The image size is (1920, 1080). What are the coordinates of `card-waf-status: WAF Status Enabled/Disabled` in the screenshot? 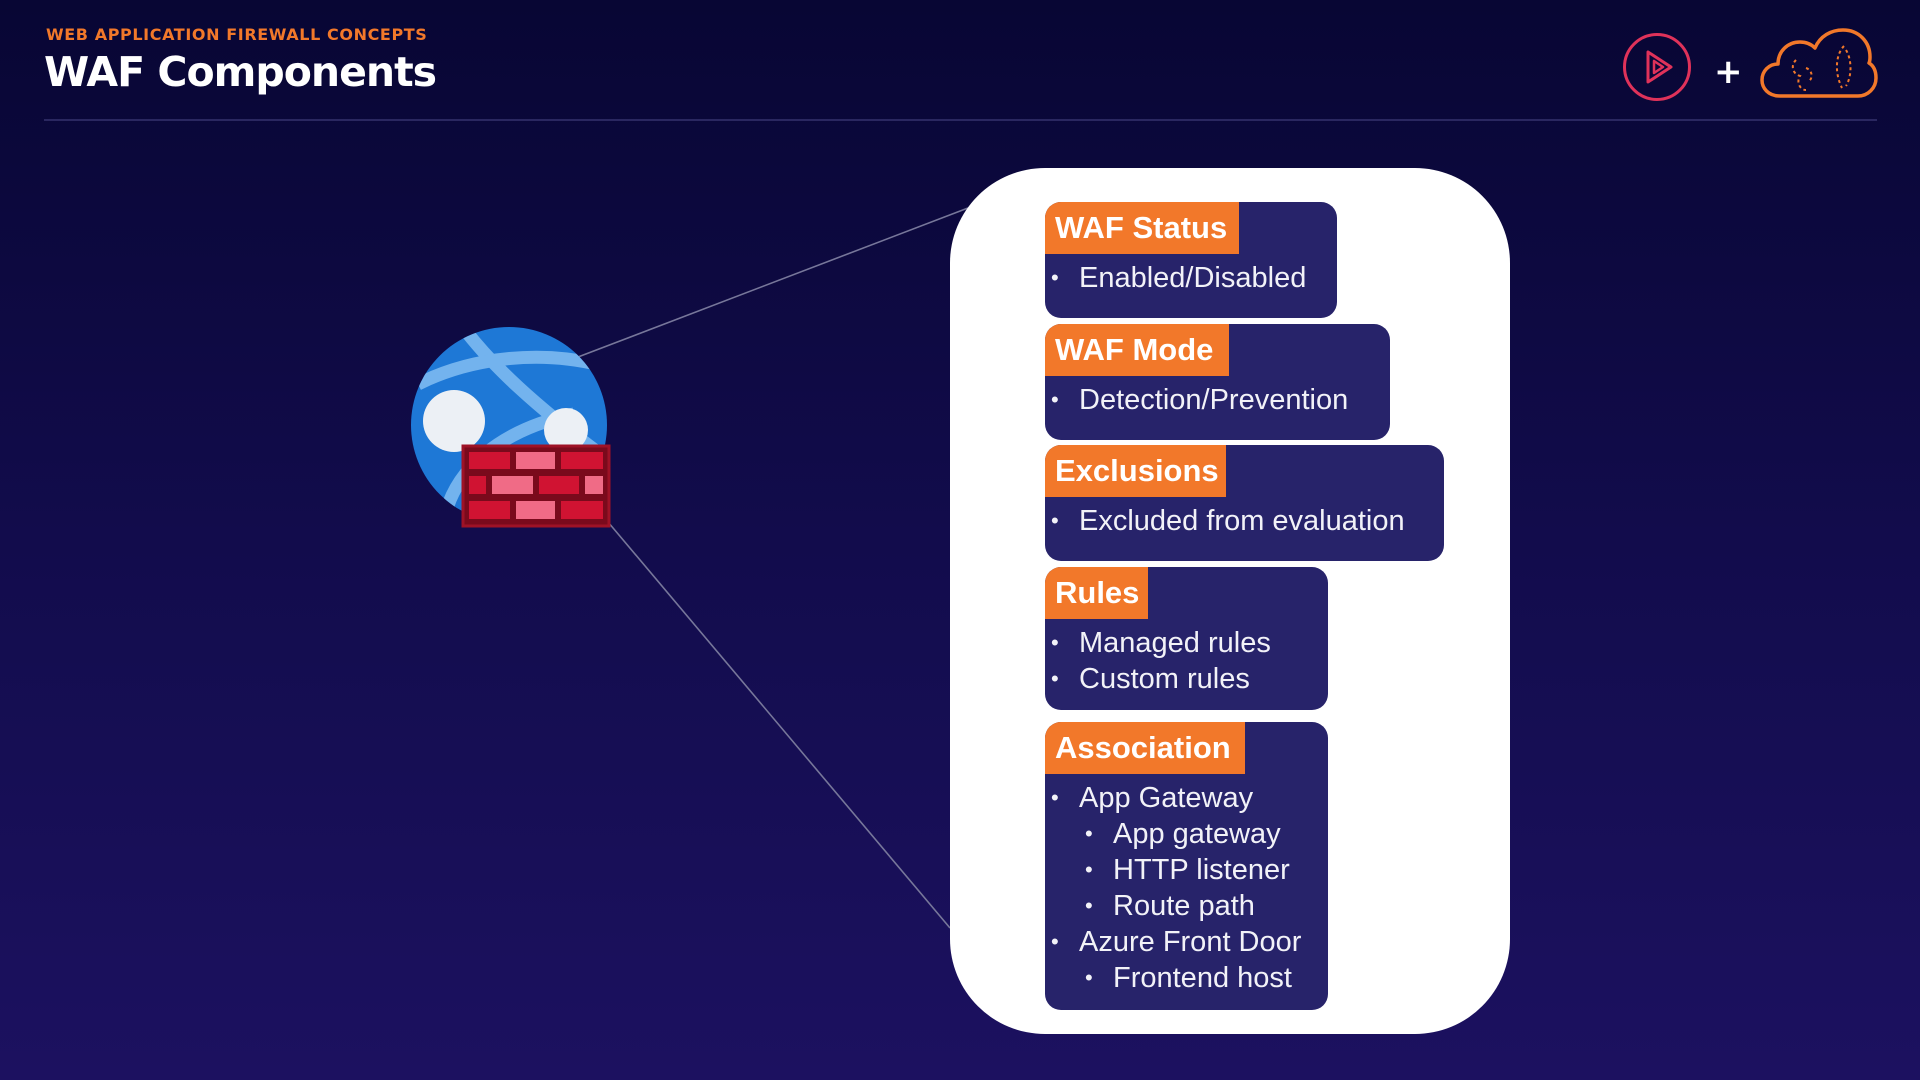 It's located at (1191, 260).